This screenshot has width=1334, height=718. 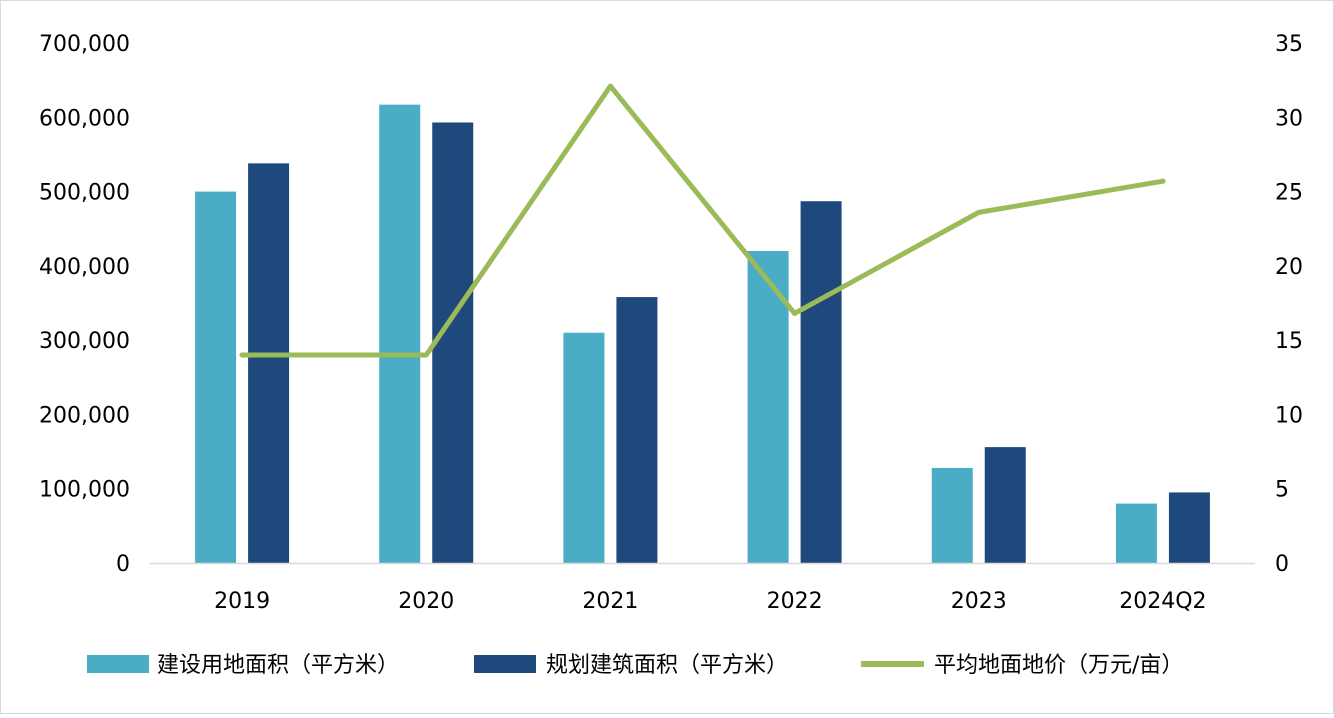 I want to click on price-point-2022, so click(x=795, y=313).